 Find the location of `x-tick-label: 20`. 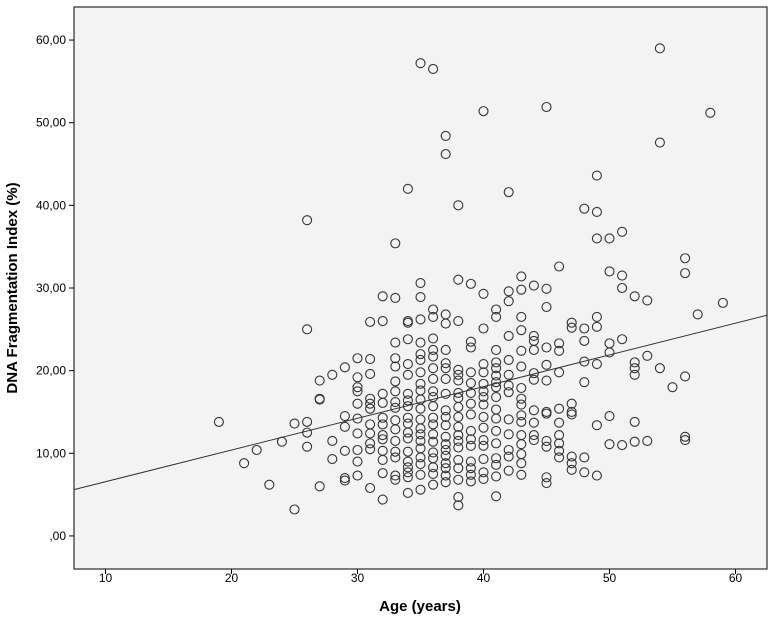

x-tick-label: 20 is located at coordinates (232, 578).